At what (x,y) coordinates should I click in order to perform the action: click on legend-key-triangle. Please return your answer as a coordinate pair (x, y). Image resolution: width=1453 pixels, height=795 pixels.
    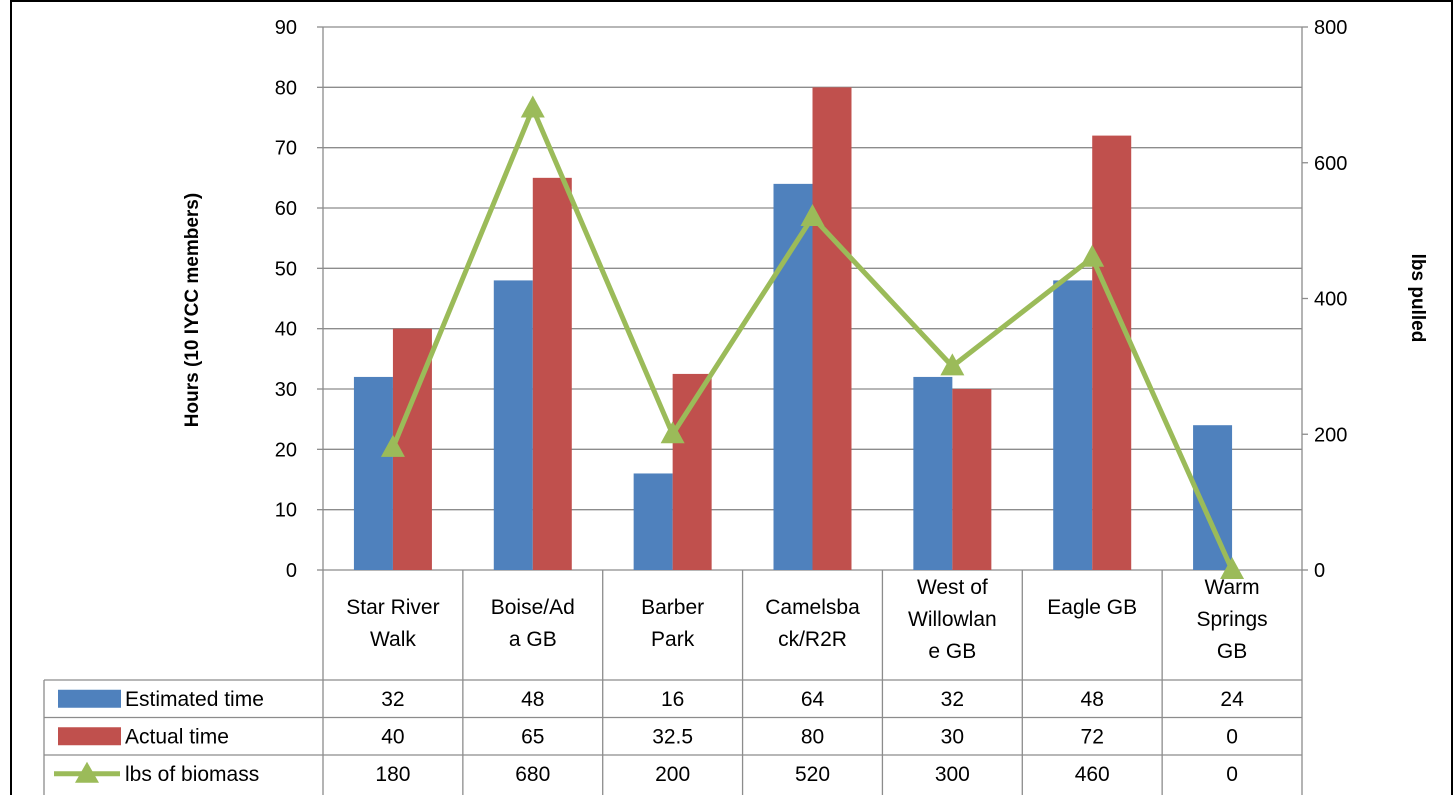
    Looking at the image, I should click on (87, 772).